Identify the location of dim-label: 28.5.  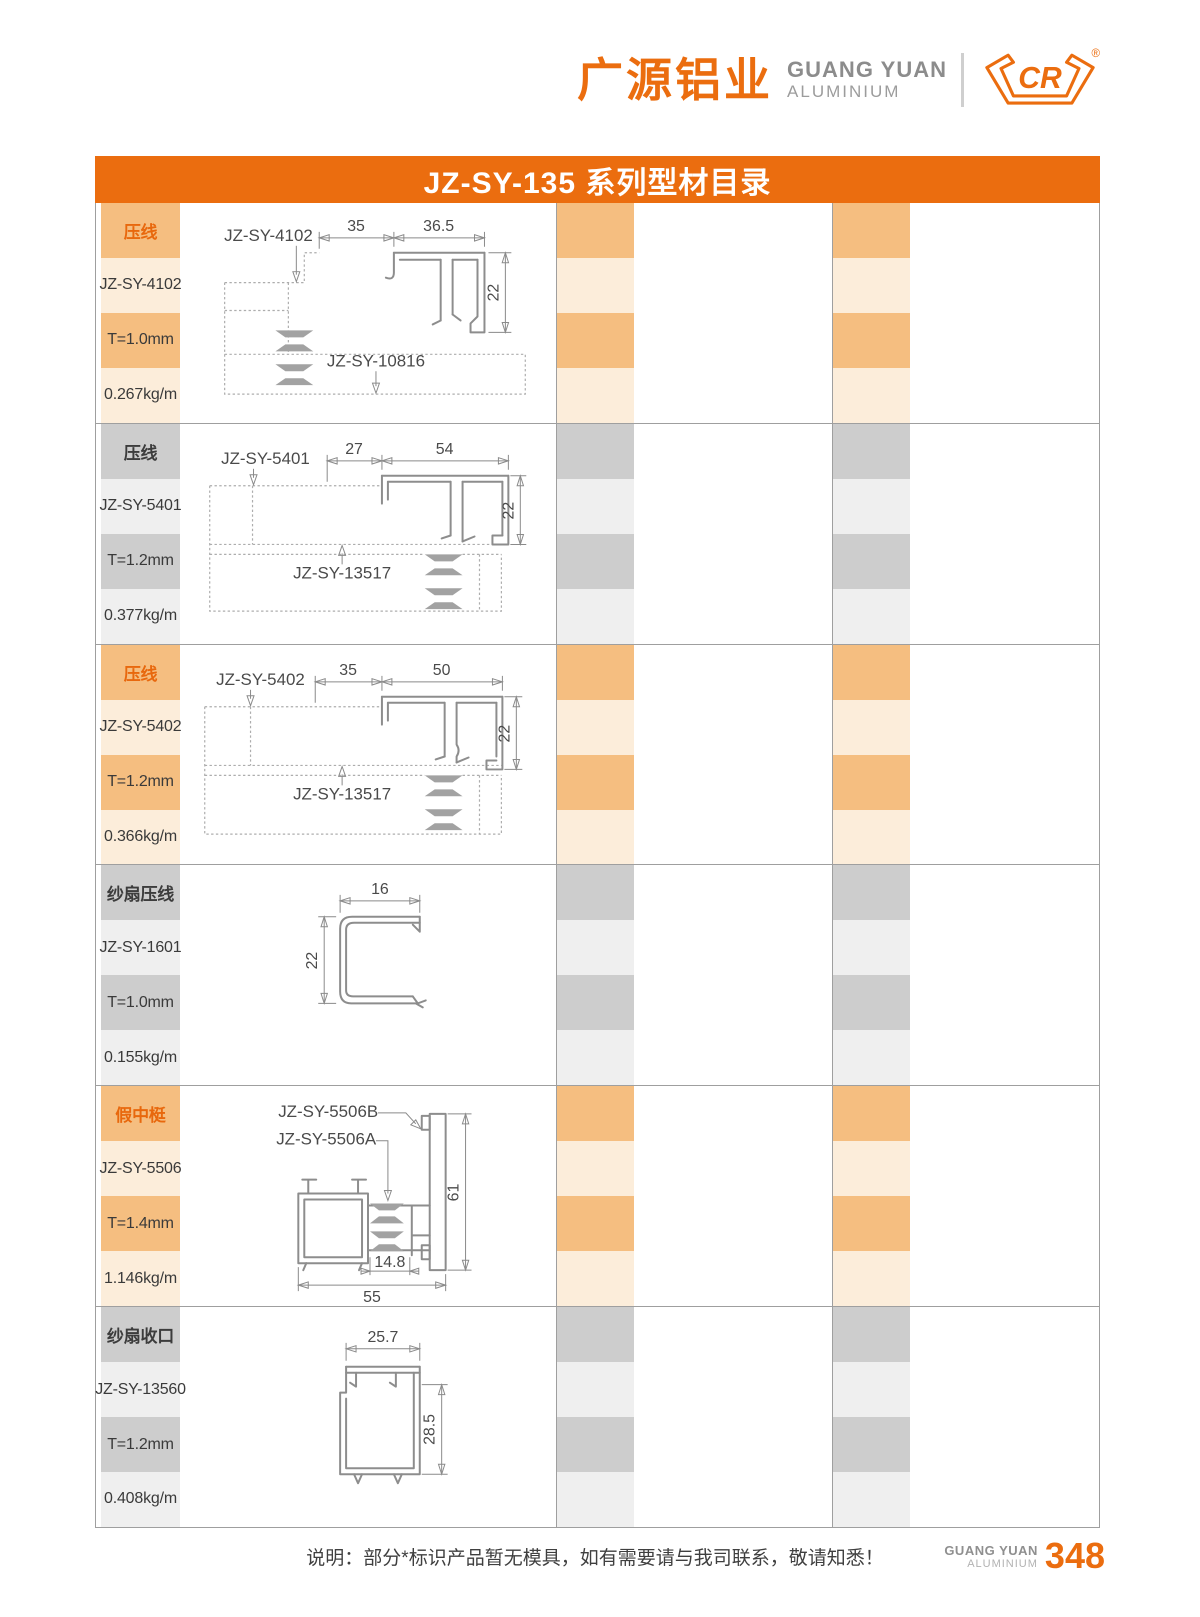
(430, 1429).